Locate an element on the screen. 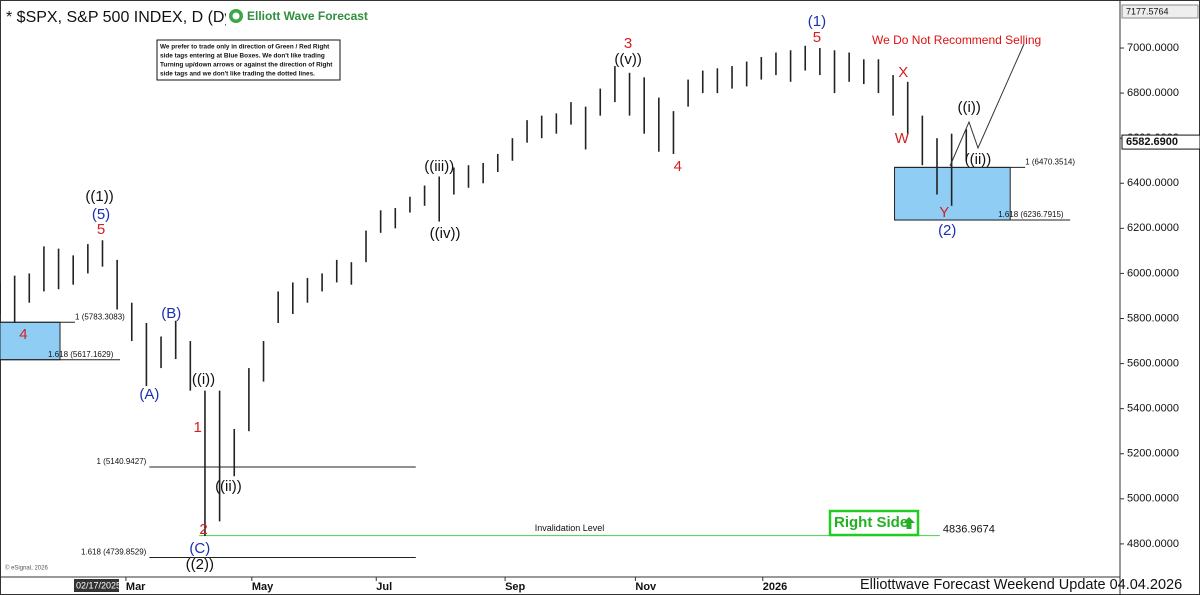 The height and width of the screenshot is (595, 1200). note-box is located at coordinates (248, 60).